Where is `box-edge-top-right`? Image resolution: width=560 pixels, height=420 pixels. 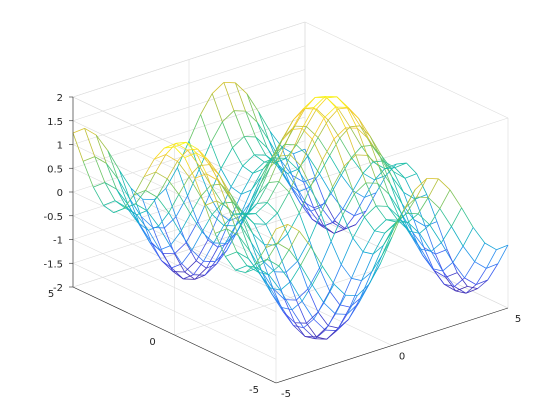
box-edge-top-right is located at coordinates (406, 70).